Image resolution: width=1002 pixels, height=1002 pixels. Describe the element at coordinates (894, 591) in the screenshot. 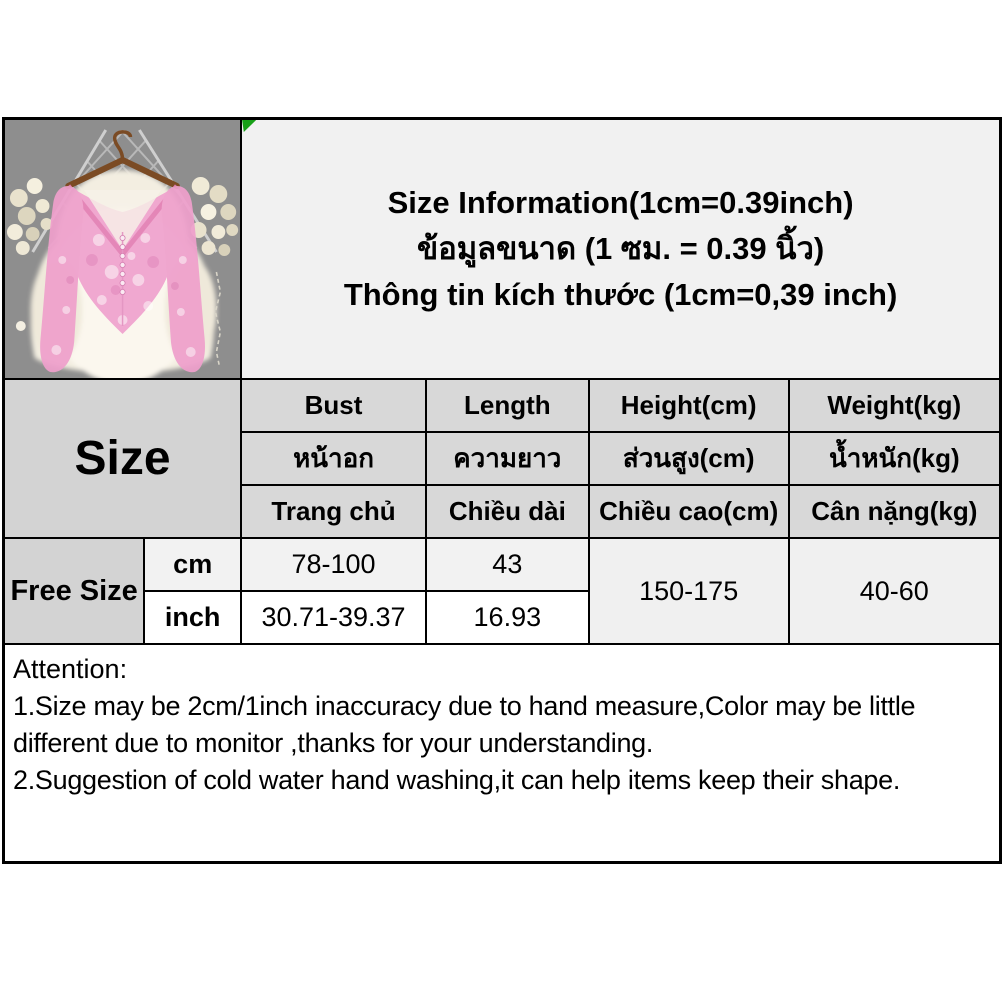

I see `value-weight: 40-60` at that location.